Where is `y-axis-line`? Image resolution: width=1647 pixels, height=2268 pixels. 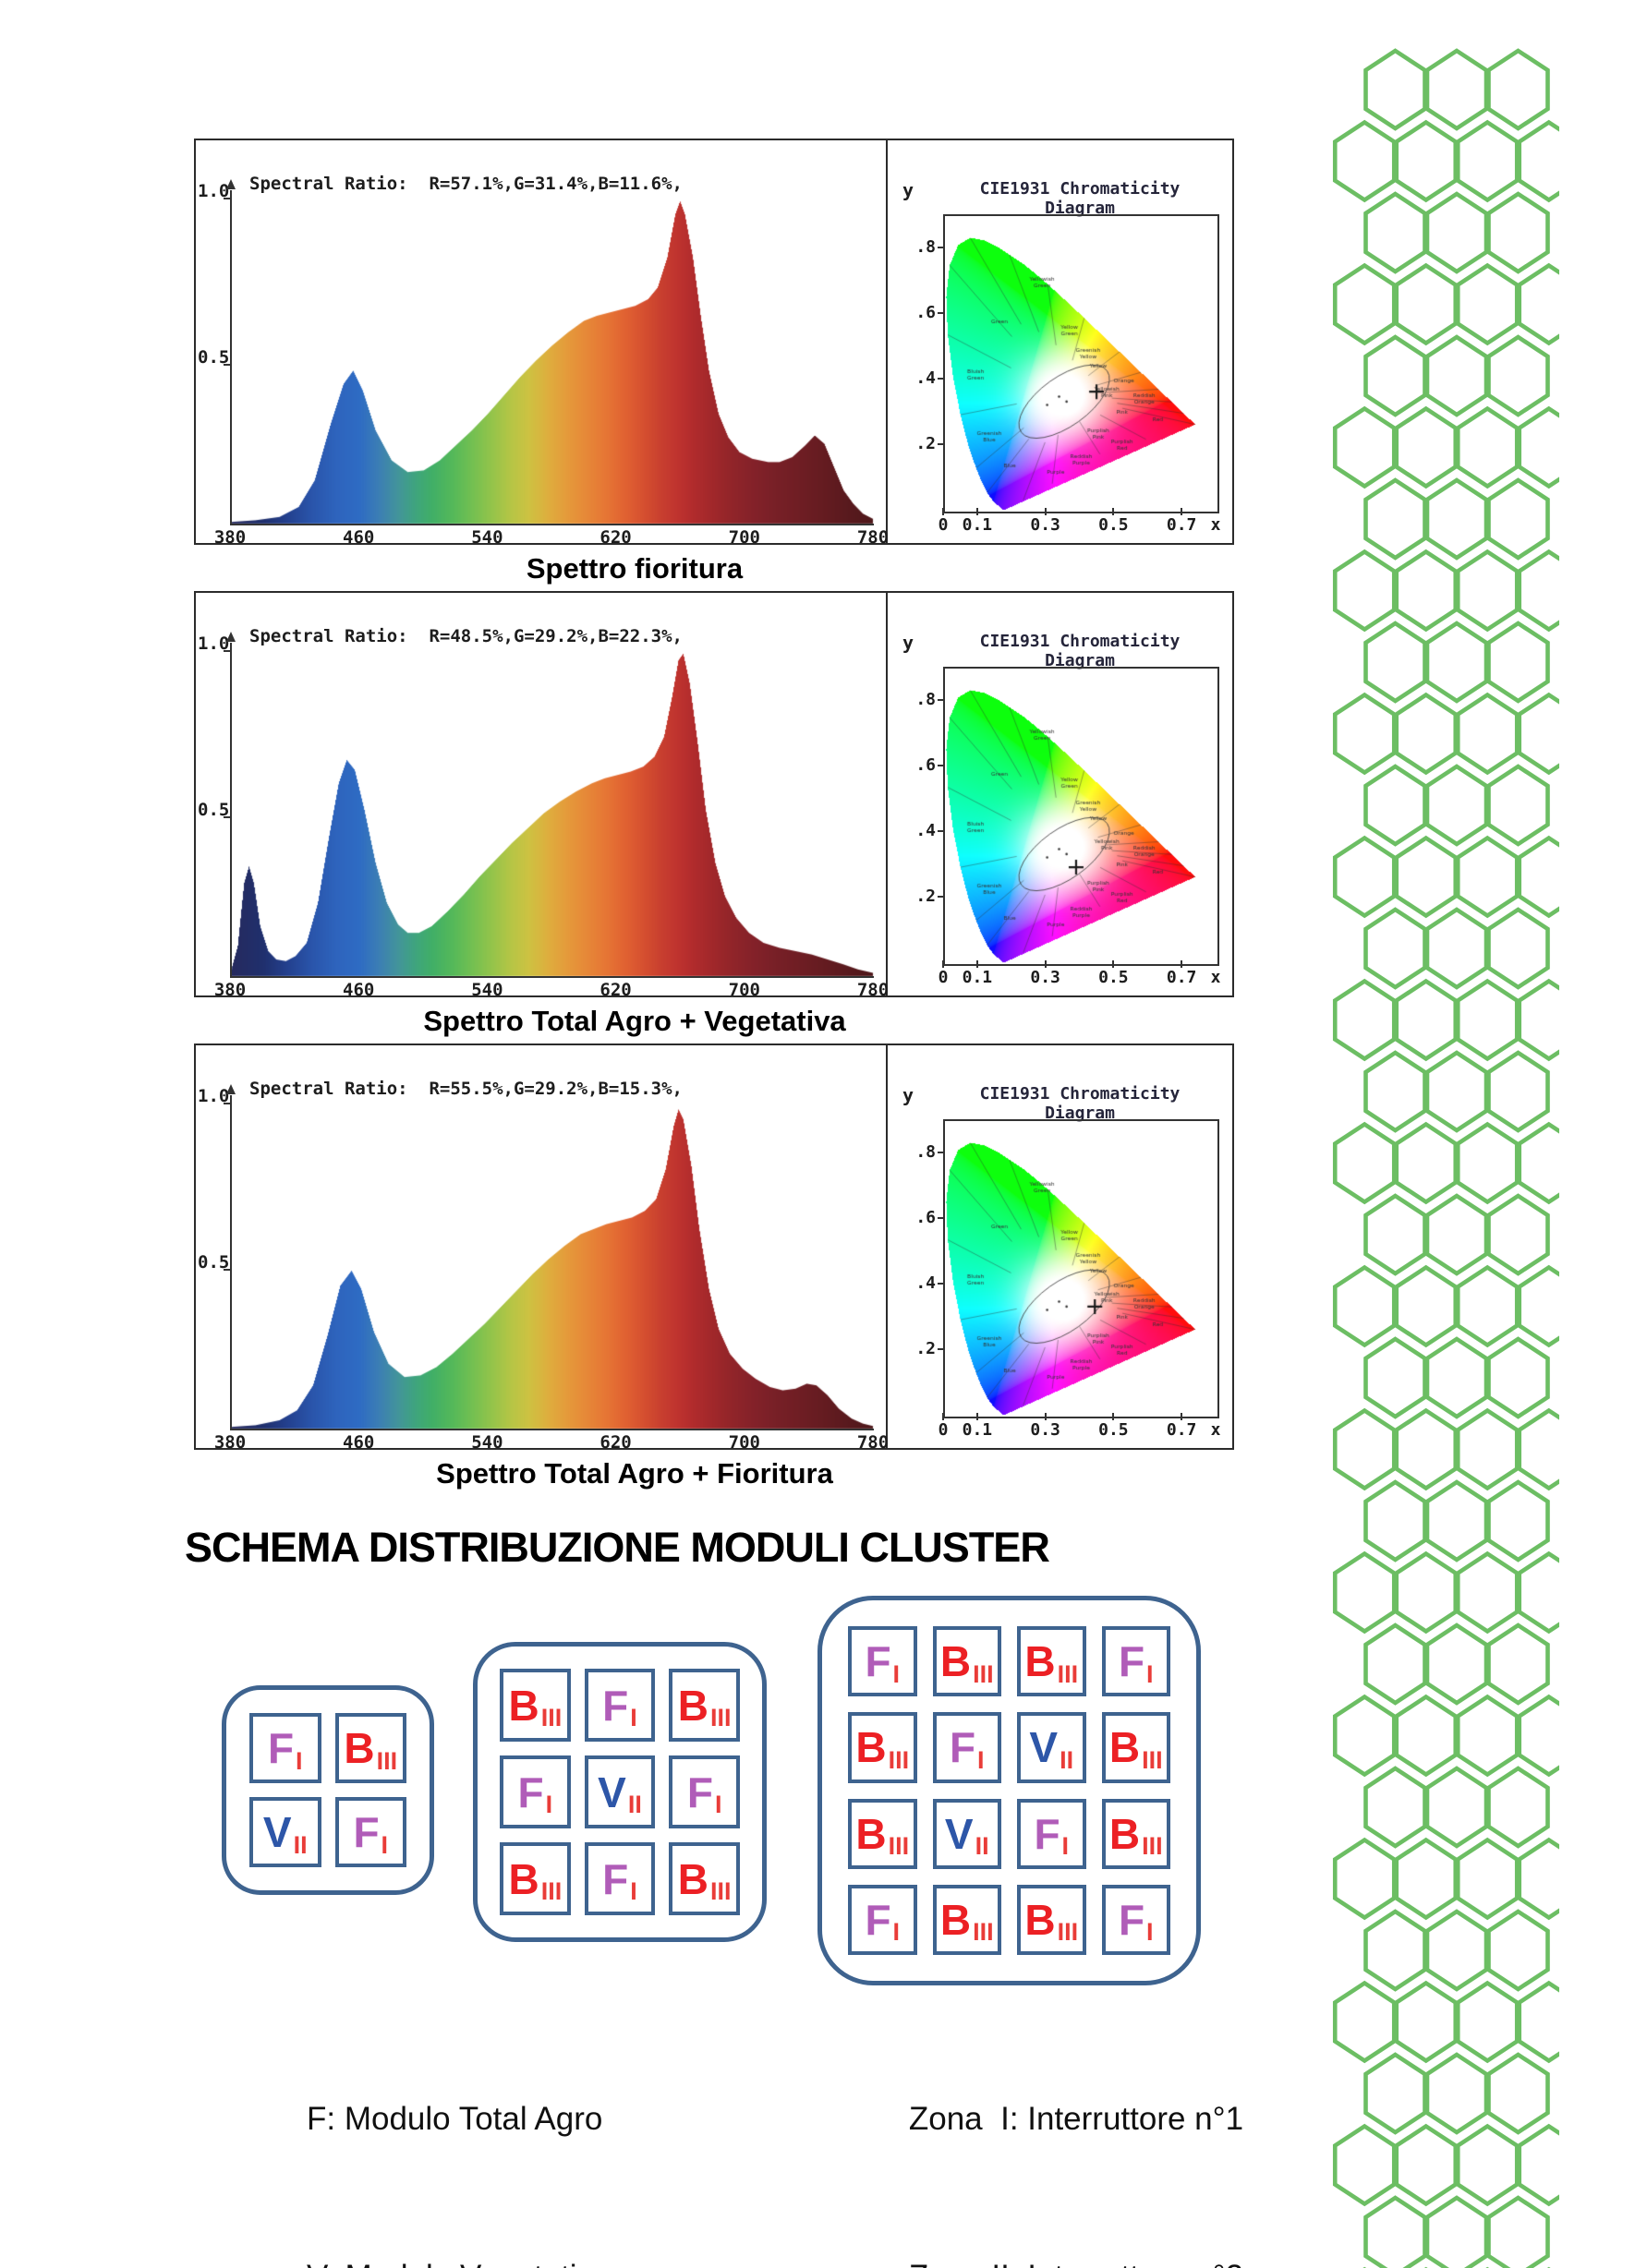 y-axis-line is located at coordinates (231, 357).